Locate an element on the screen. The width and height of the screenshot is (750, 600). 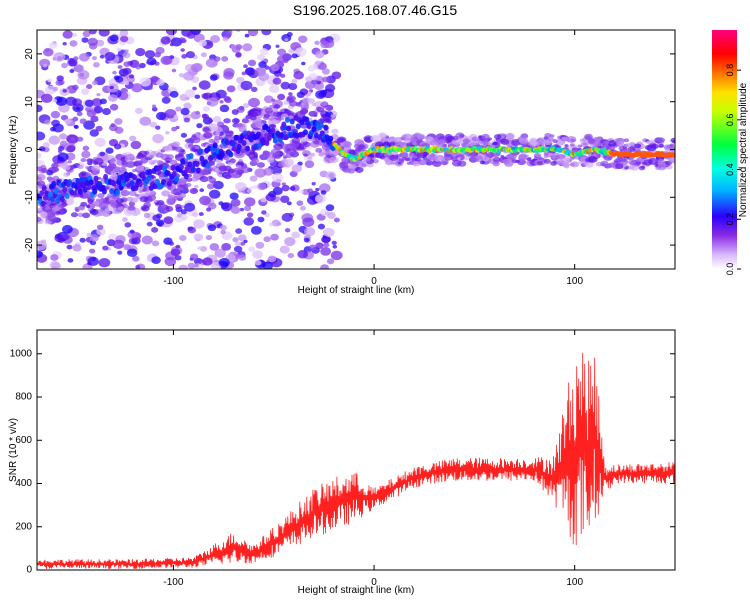
y-tick-label: 0 is located at coordinates (29, 570).